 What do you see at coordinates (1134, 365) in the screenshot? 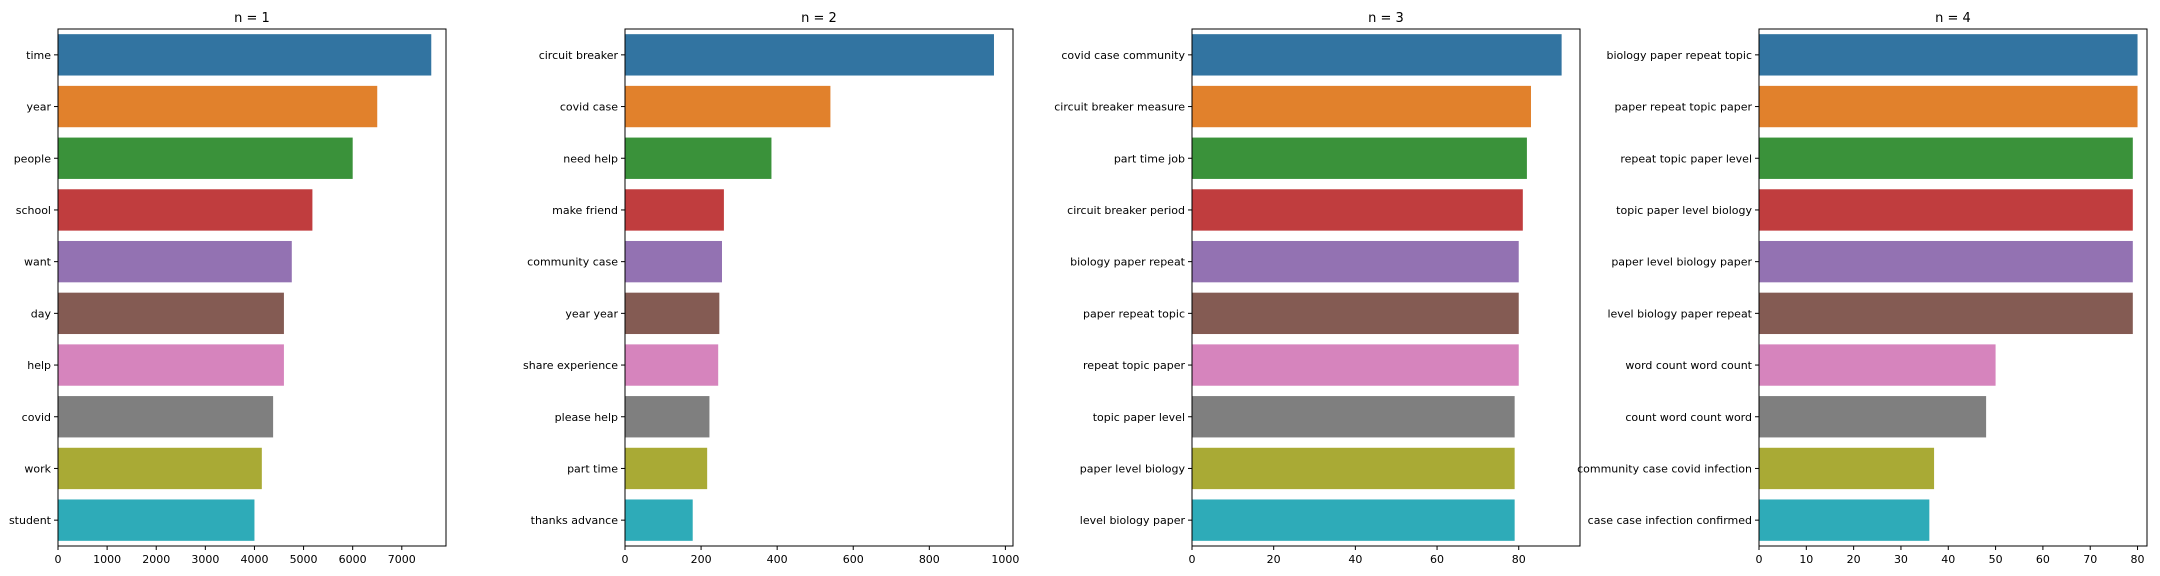
I see `y-tick-label: repeat topic paper` at bounding box center [1134, 365].